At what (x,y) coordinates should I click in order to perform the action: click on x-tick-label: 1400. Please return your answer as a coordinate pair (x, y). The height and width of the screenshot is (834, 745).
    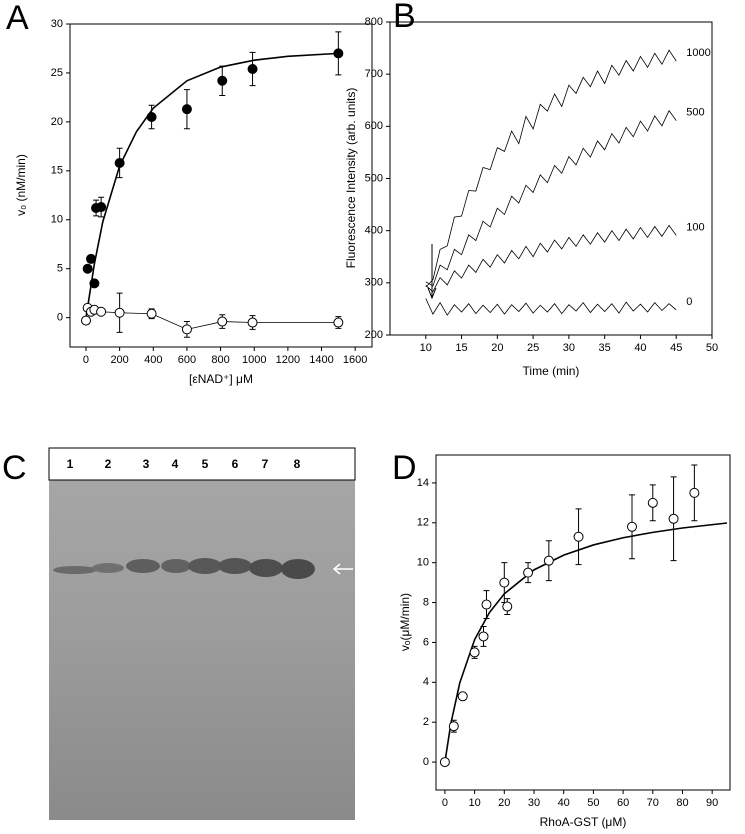
    Looking at the image, I should click on (321, 360).